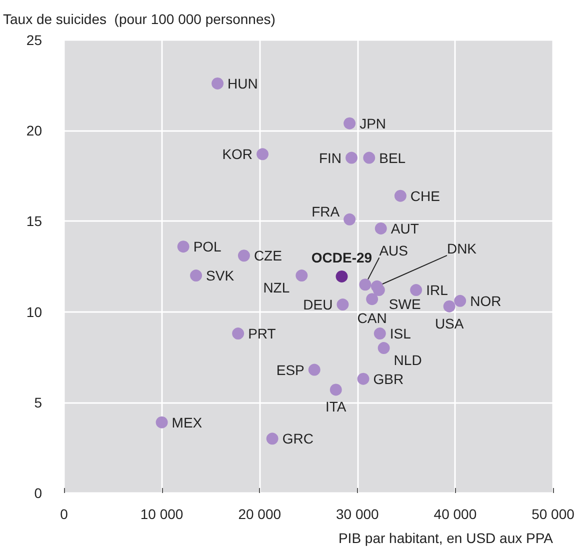 This screenshot has height=547, width=585. I want to click on x-tick-label: 40 000, so click(455, 514).